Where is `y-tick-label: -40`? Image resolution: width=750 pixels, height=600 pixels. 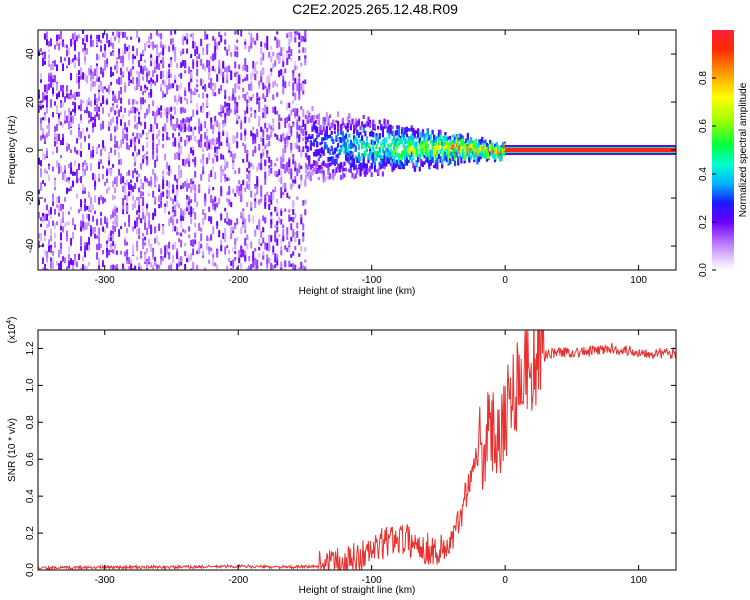 y-tick-label: -40 is located at coordinates (30, 245).